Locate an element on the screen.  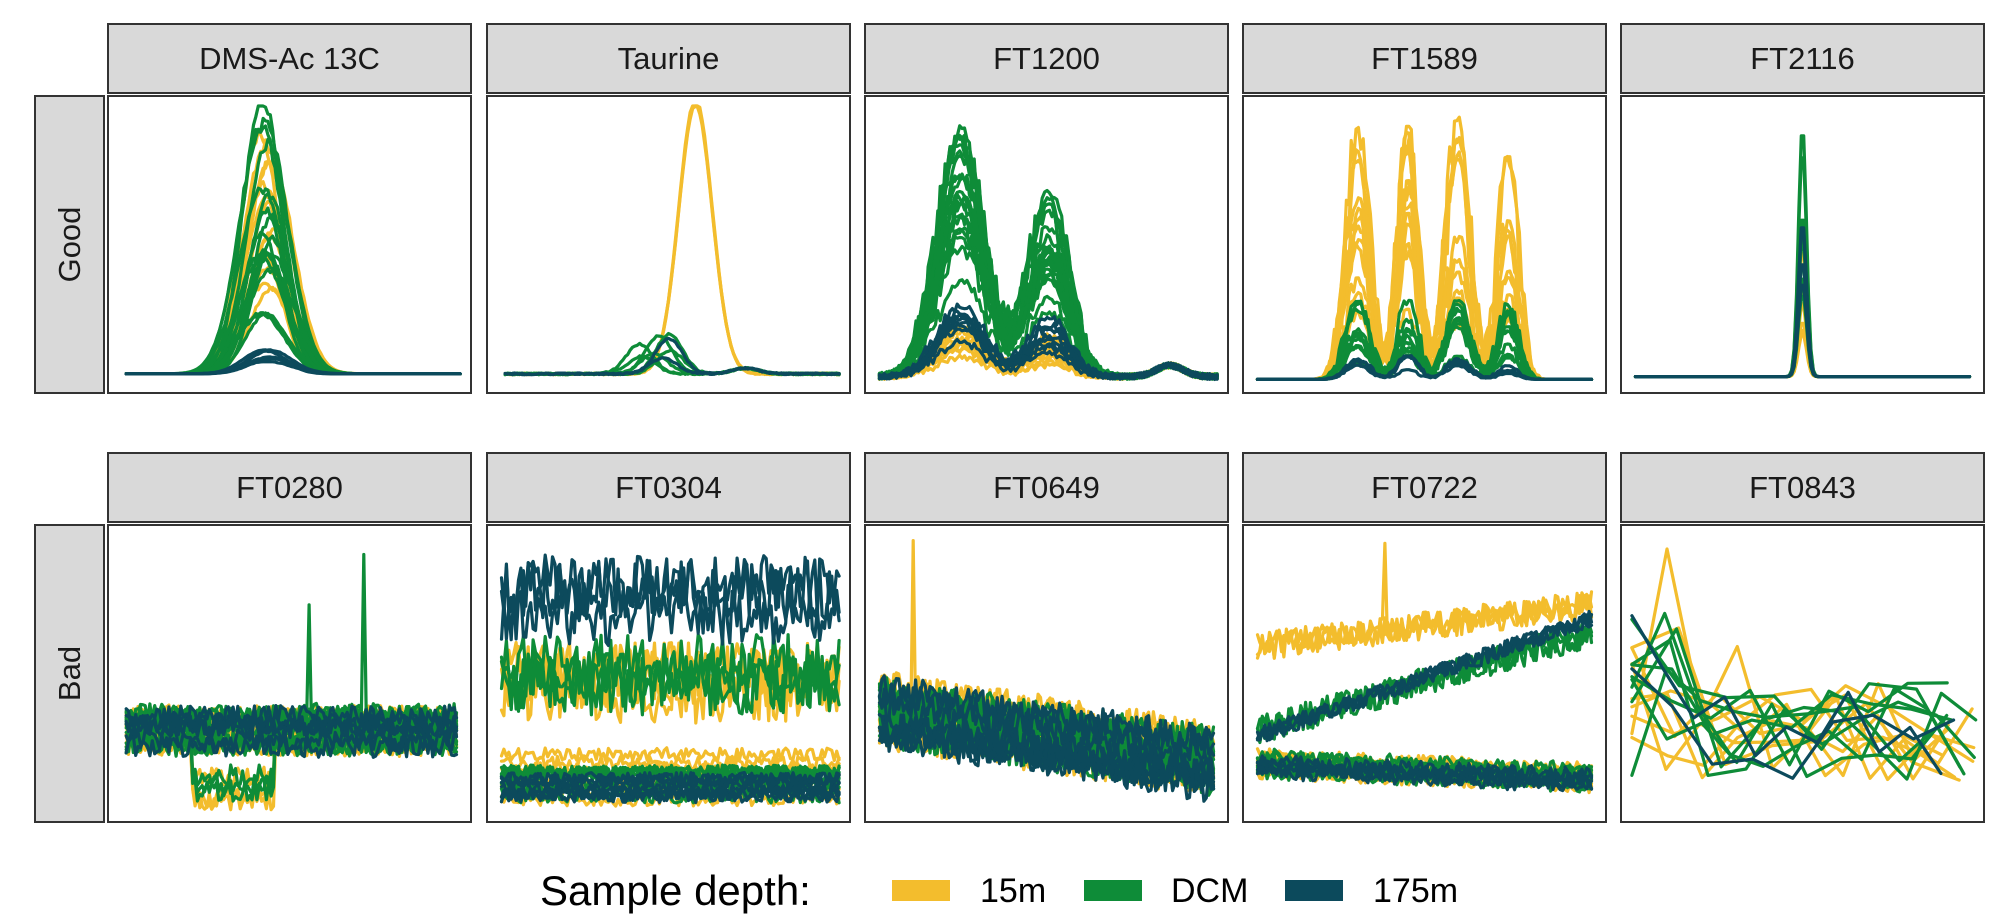
legend-swatch-175m is located at coordinates (1314, 890).